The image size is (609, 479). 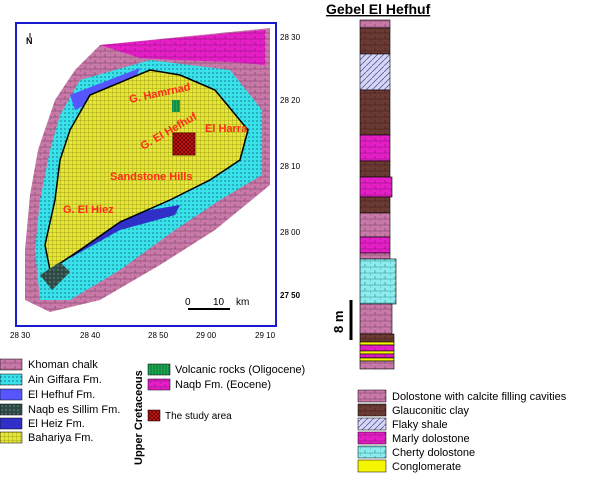 What do you see at coordinates (20, 335) in the screenshot?
I see `lon-label-1: 28 30` at bounding box center [20, 335].